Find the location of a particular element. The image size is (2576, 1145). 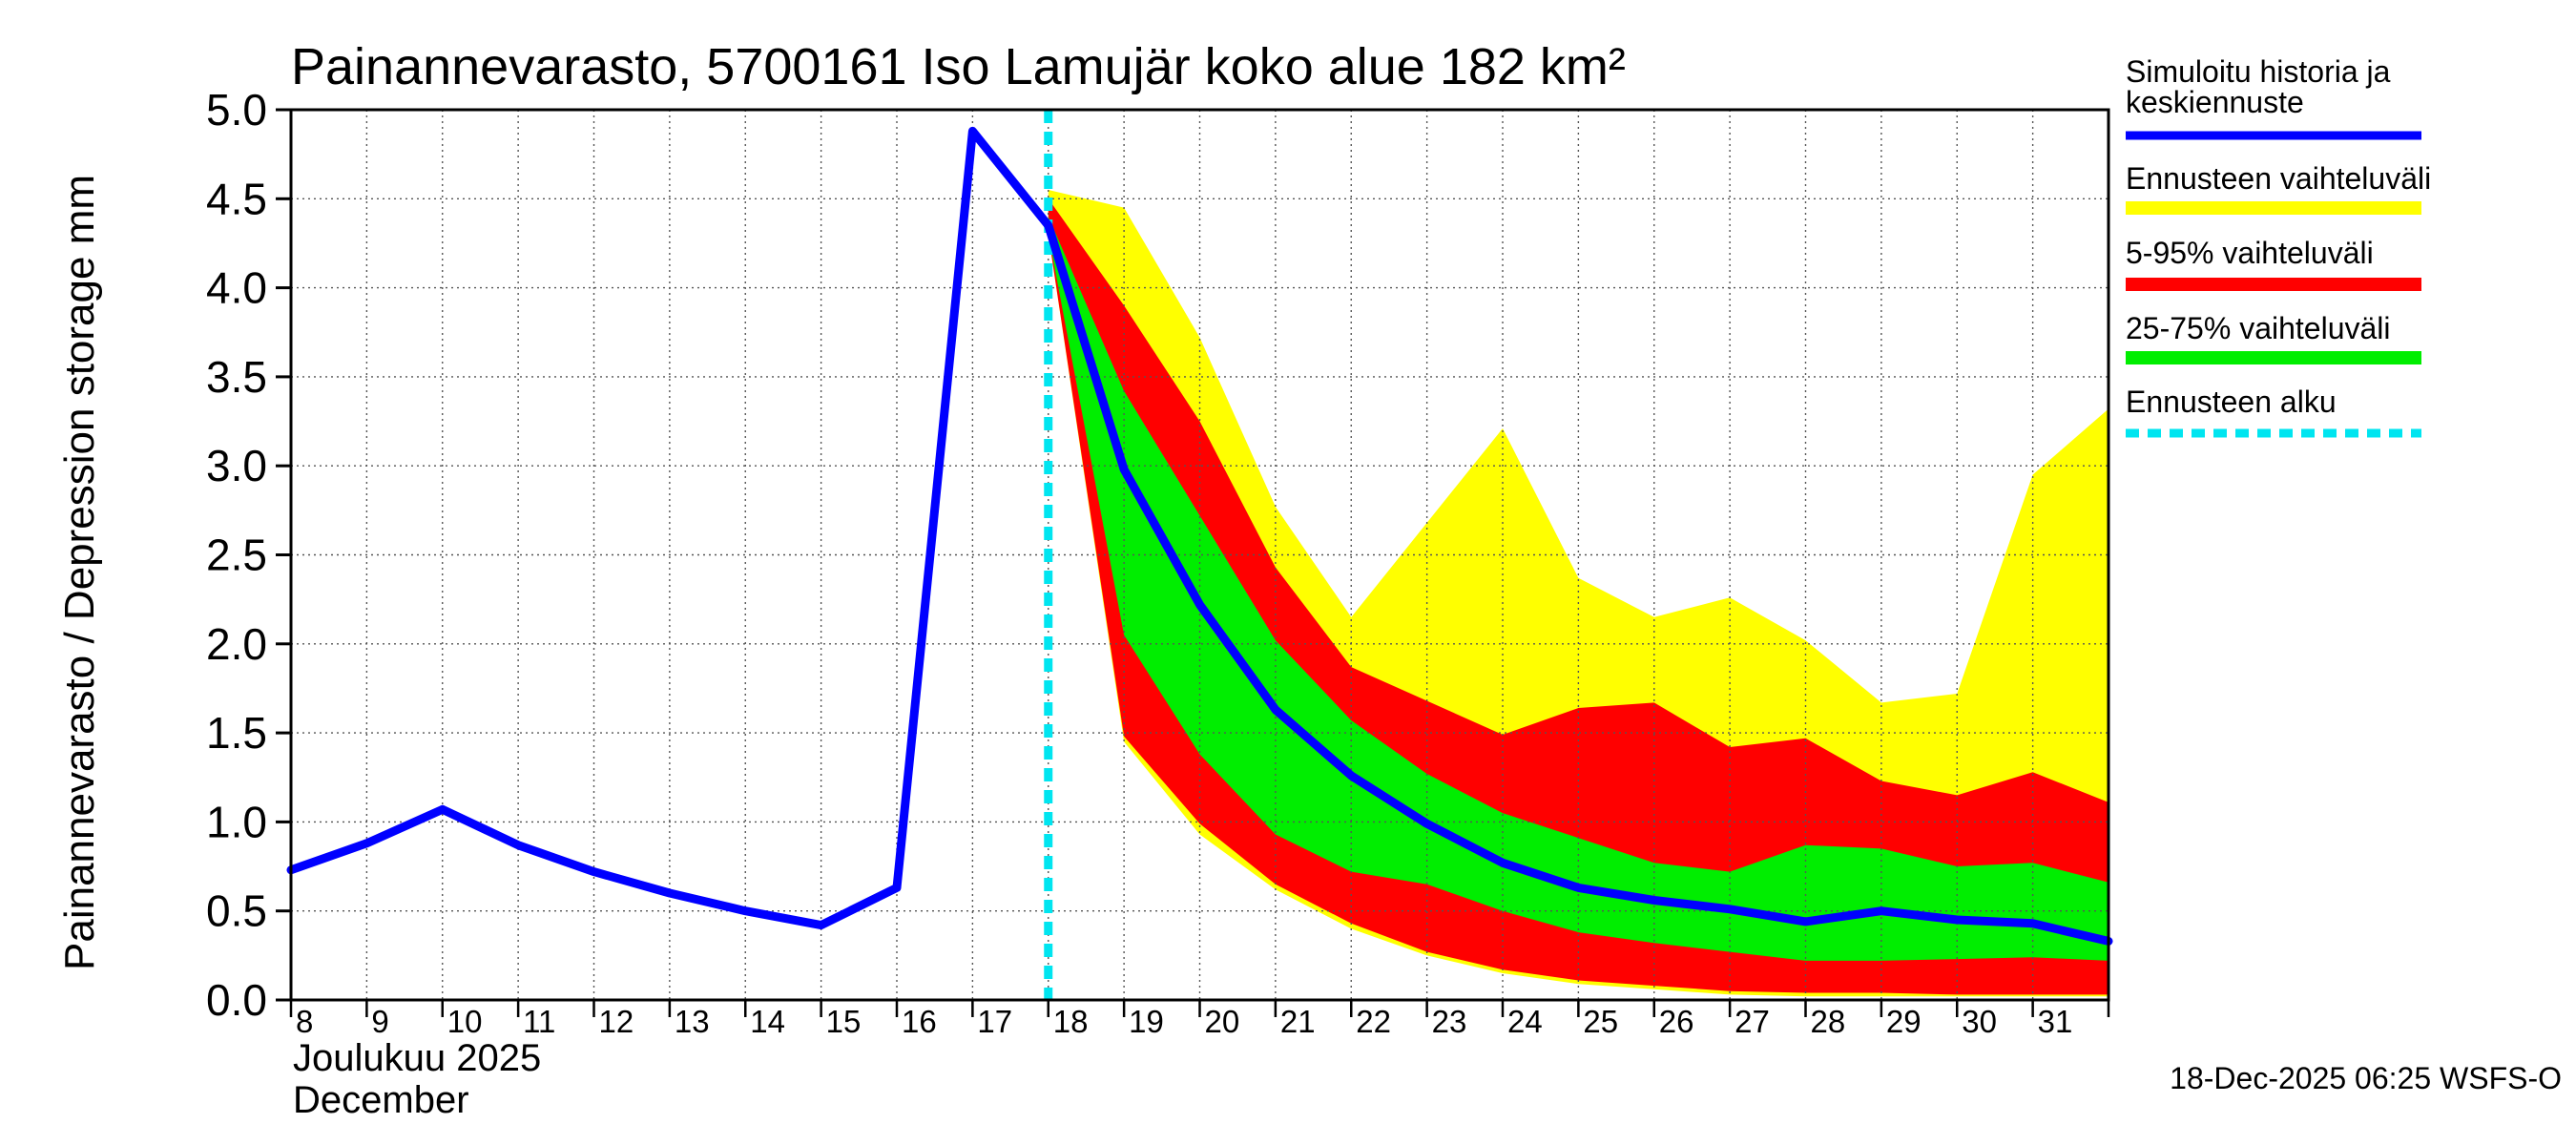

y-tick-label: 4.0 is located at coordinates (236, 288).